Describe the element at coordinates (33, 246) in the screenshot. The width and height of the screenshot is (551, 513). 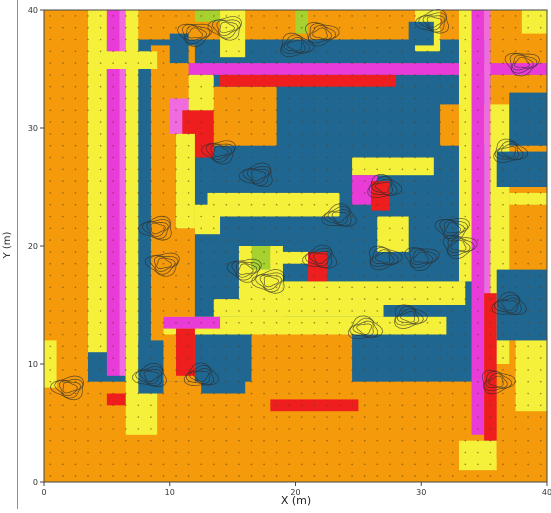
I see `y-tick-label: 20` at that location.